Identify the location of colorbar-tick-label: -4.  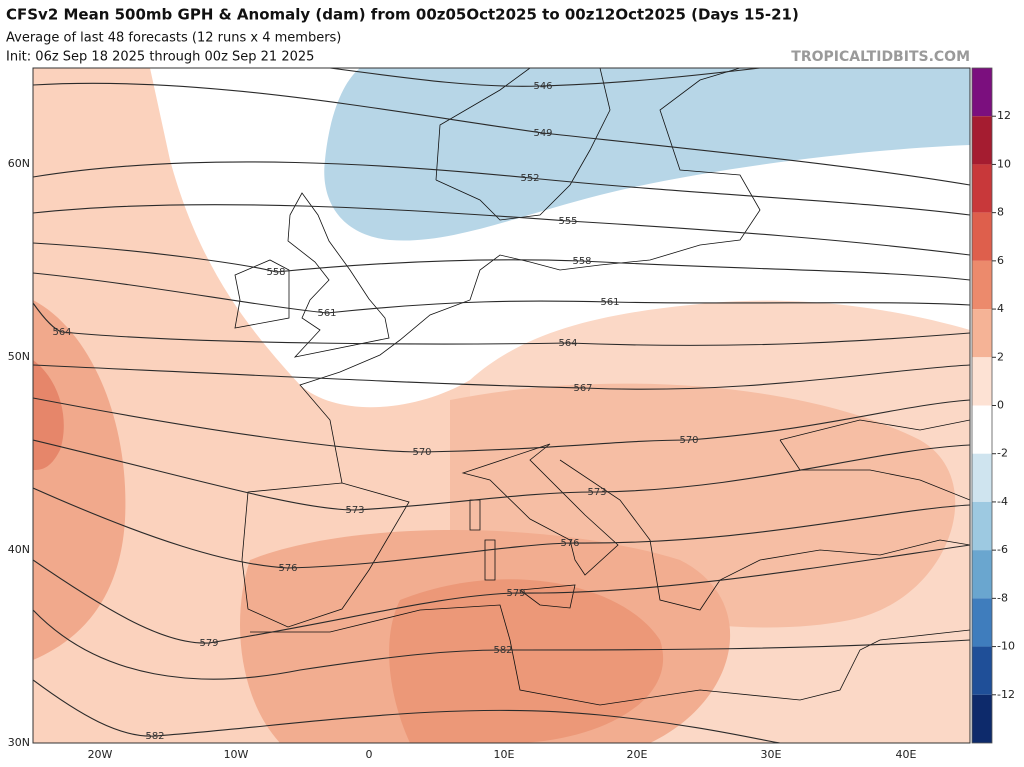
(1002, 501).